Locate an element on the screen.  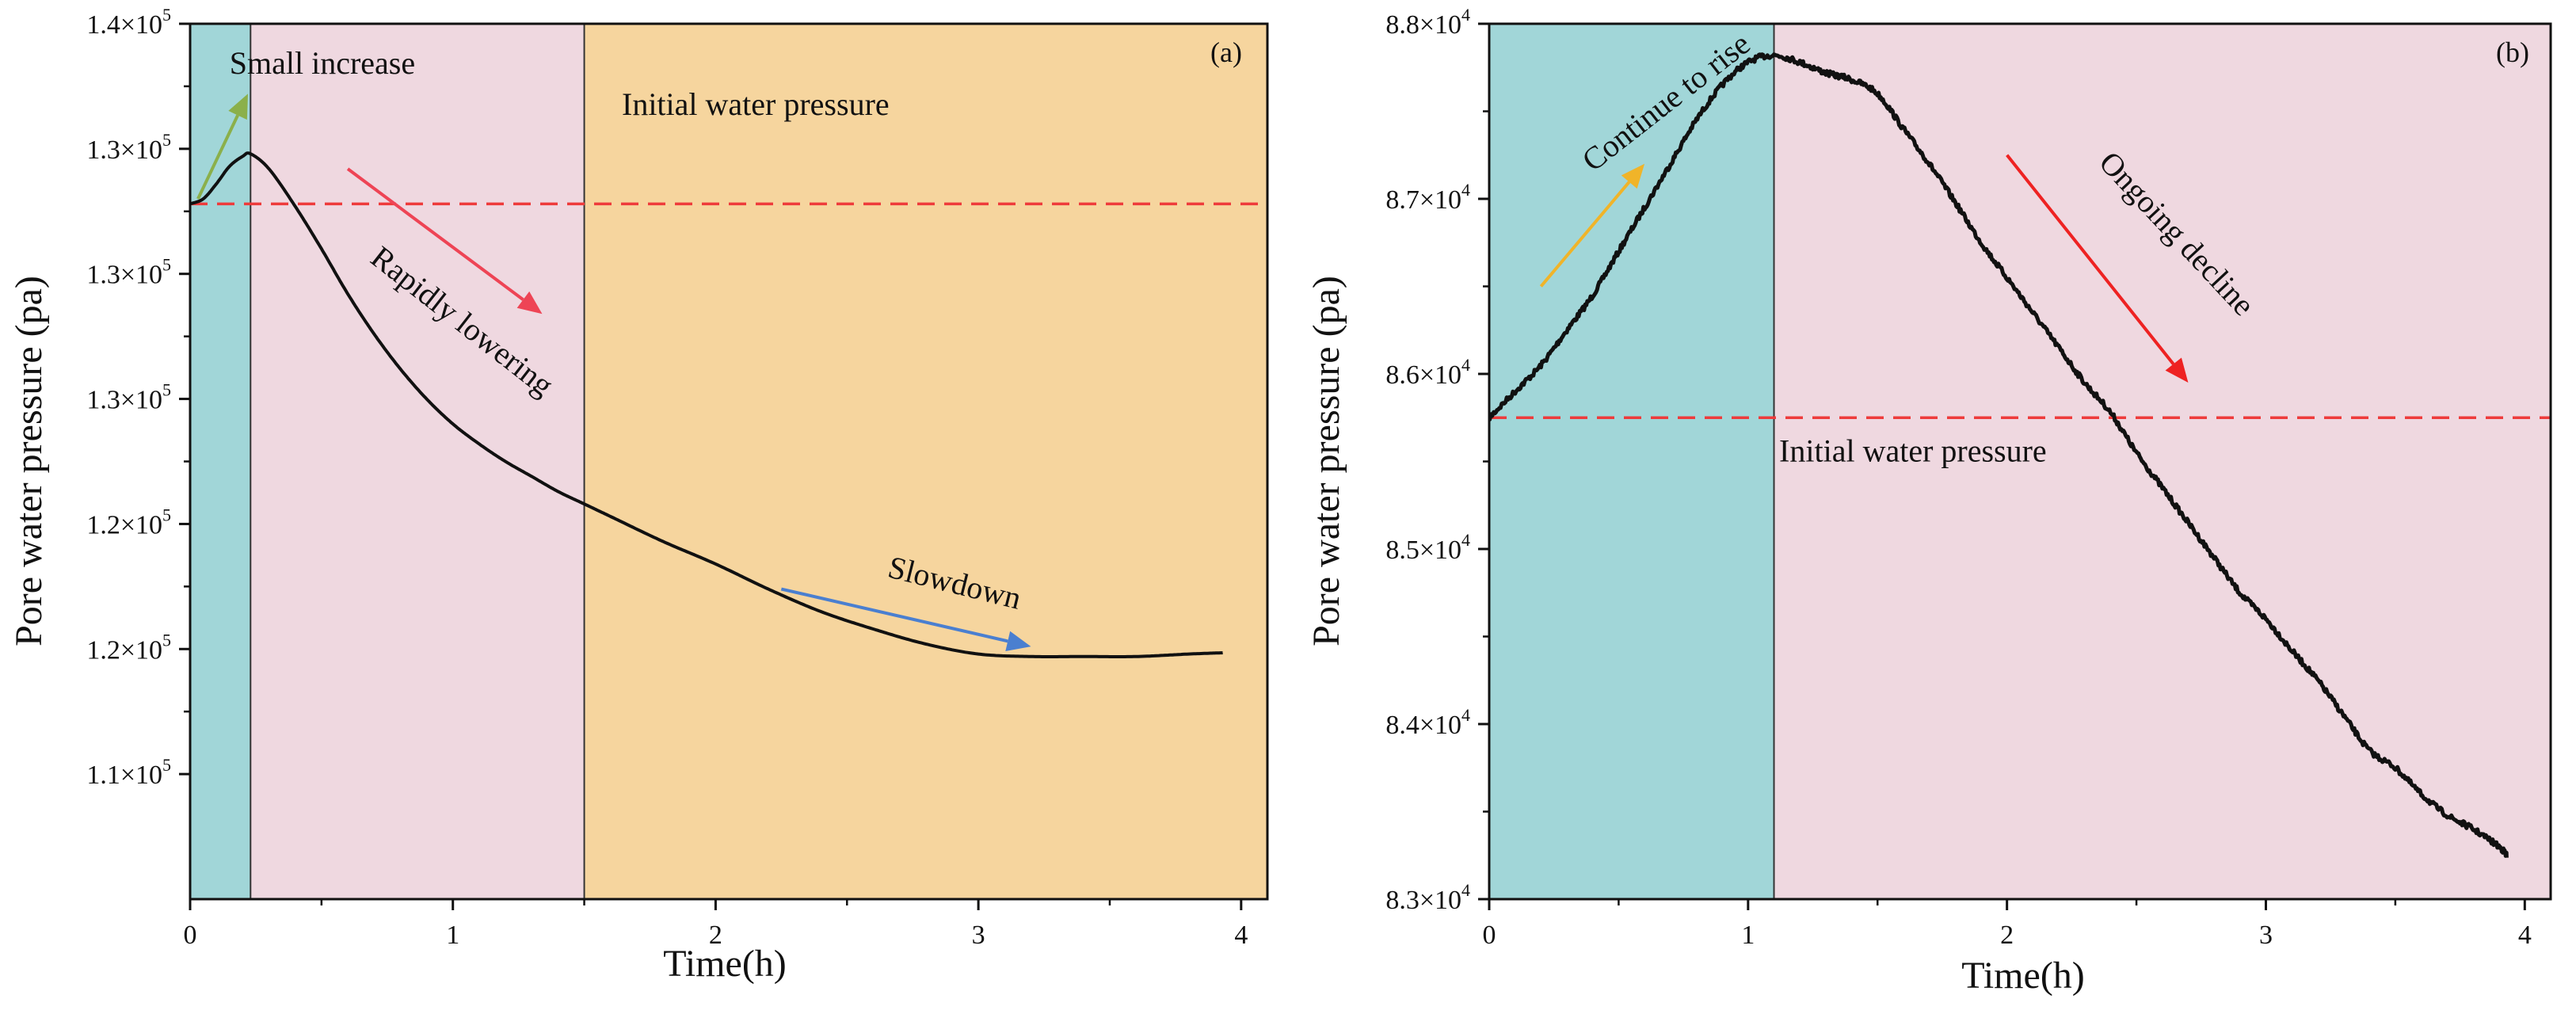
chart-a-y-tick-label: 1.1×10⁵ is located at coordinates (128, 772).